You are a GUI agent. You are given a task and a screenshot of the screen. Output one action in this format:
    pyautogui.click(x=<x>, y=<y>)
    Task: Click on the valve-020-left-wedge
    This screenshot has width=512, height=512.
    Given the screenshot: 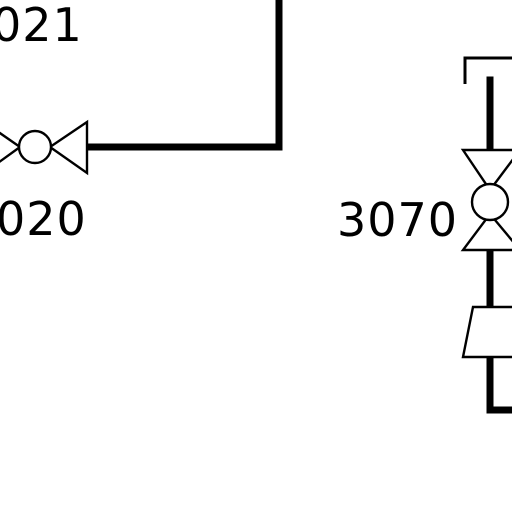 What is the action you would take?
    pyautogui.click(x=11, y=147)
    